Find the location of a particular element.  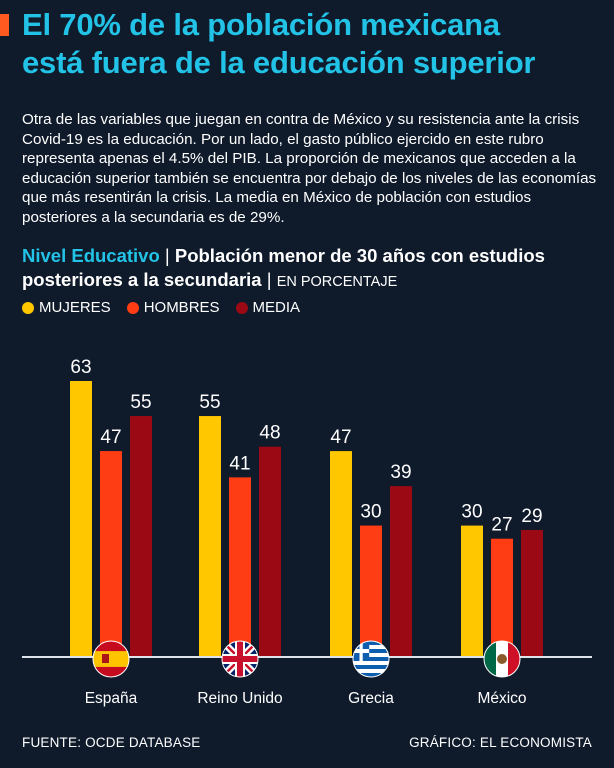

legend-dot-media is located at coordinates (241, 307).